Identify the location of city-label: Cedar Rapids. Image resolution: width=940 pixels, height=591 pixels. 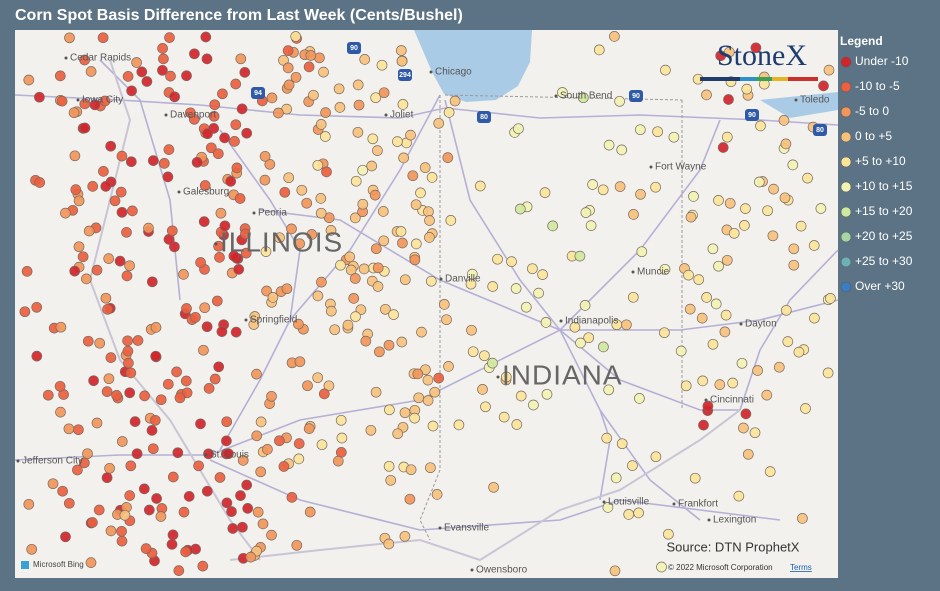
(100, 58).